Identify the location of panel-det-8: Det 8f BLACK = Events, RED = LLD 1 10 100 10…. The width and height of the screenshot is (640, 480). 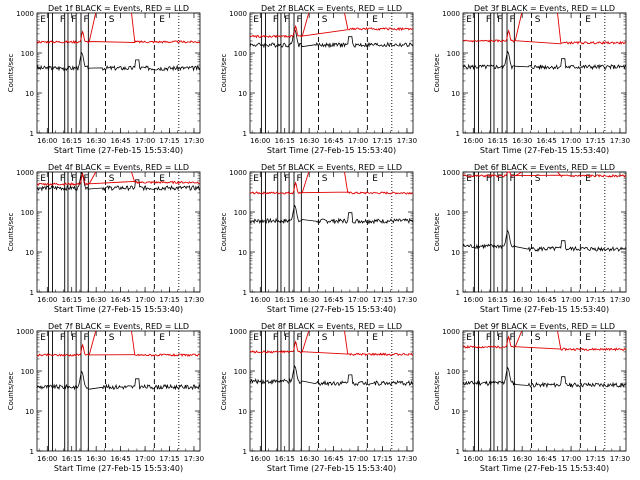
(318, 397).